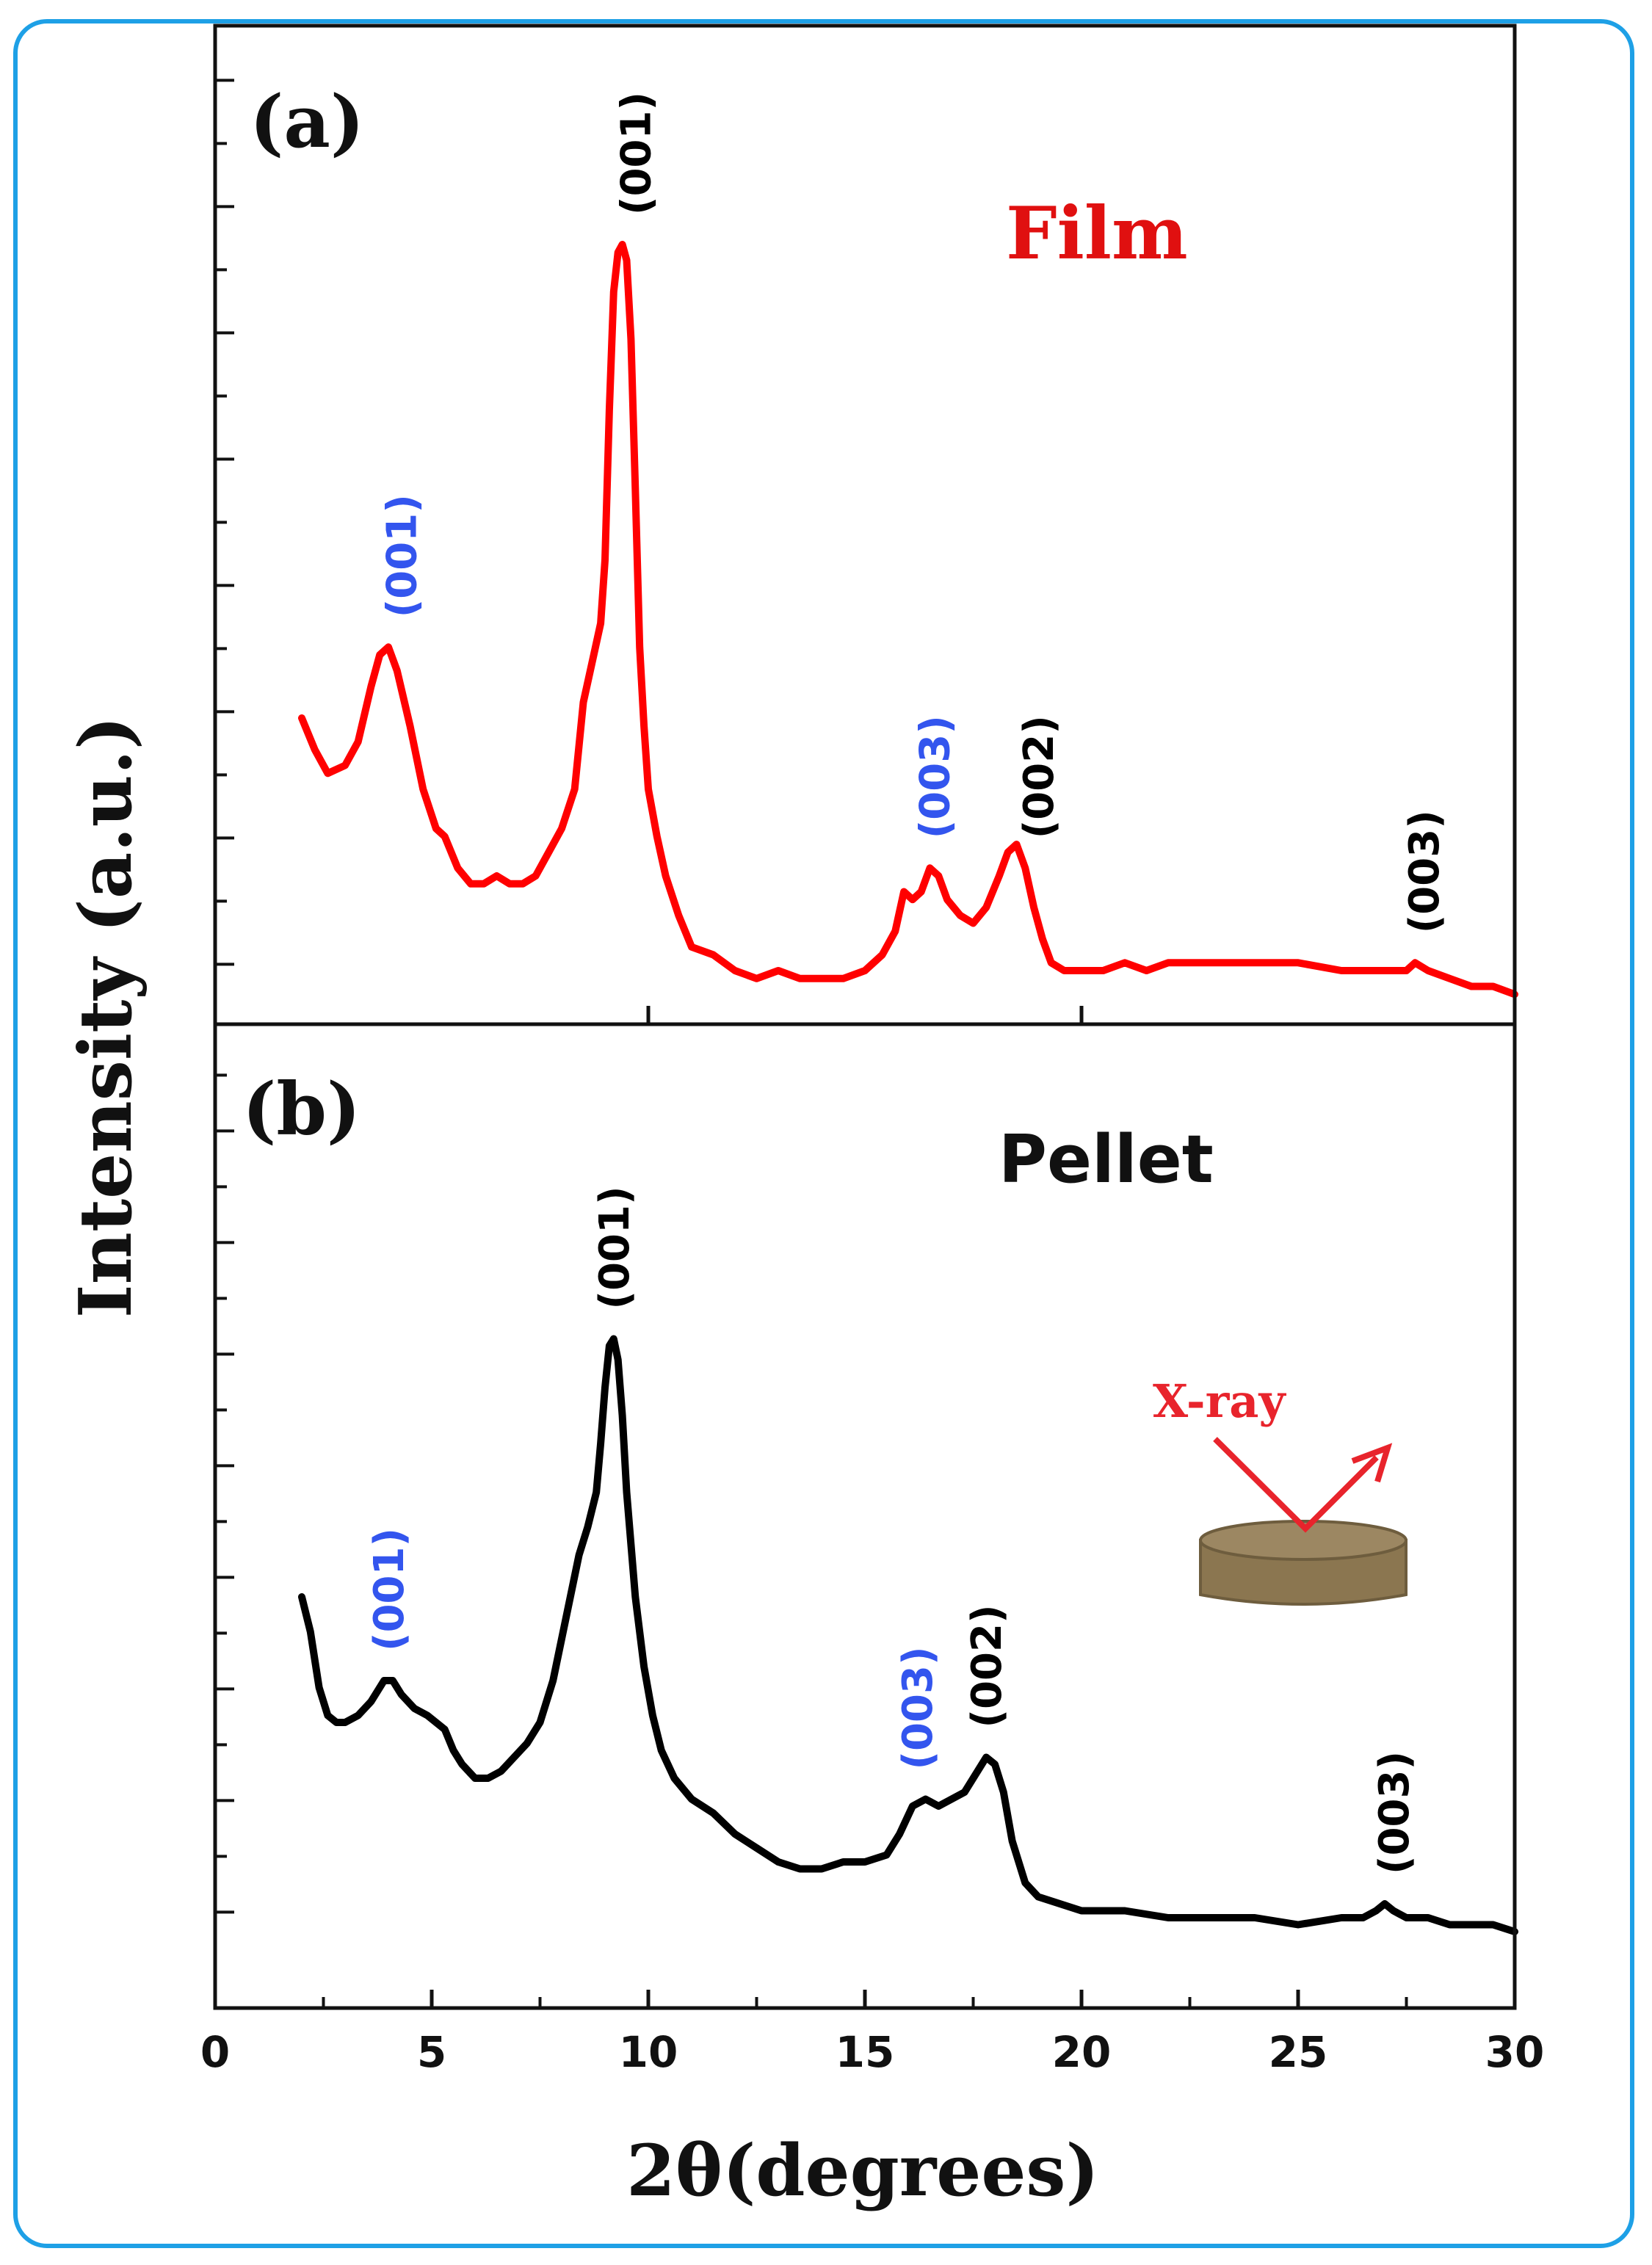  Describe the element at coordinates (1303, 1540) in the screenshot. I see `pellet-disc-top` at that location.